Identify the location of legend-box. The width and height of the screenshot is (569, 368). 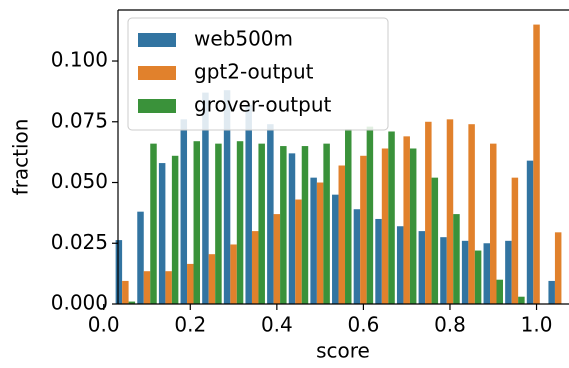
(258, 74).